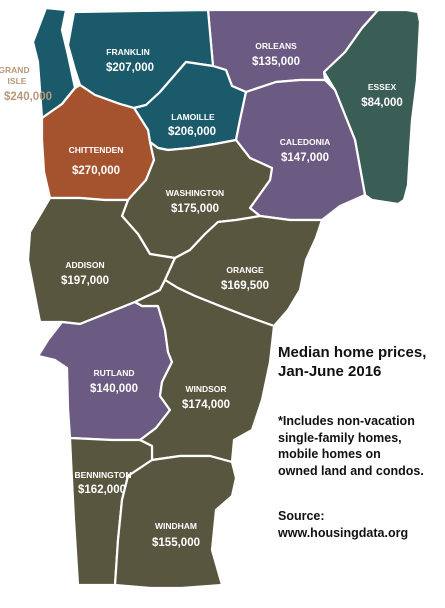 The height and width of the screenshot is (608, 445). What do you see at coordinates (96, 171) in the screenshot?
I see `label-chittenden-price: $270,000` at bounding box center [96, 171].